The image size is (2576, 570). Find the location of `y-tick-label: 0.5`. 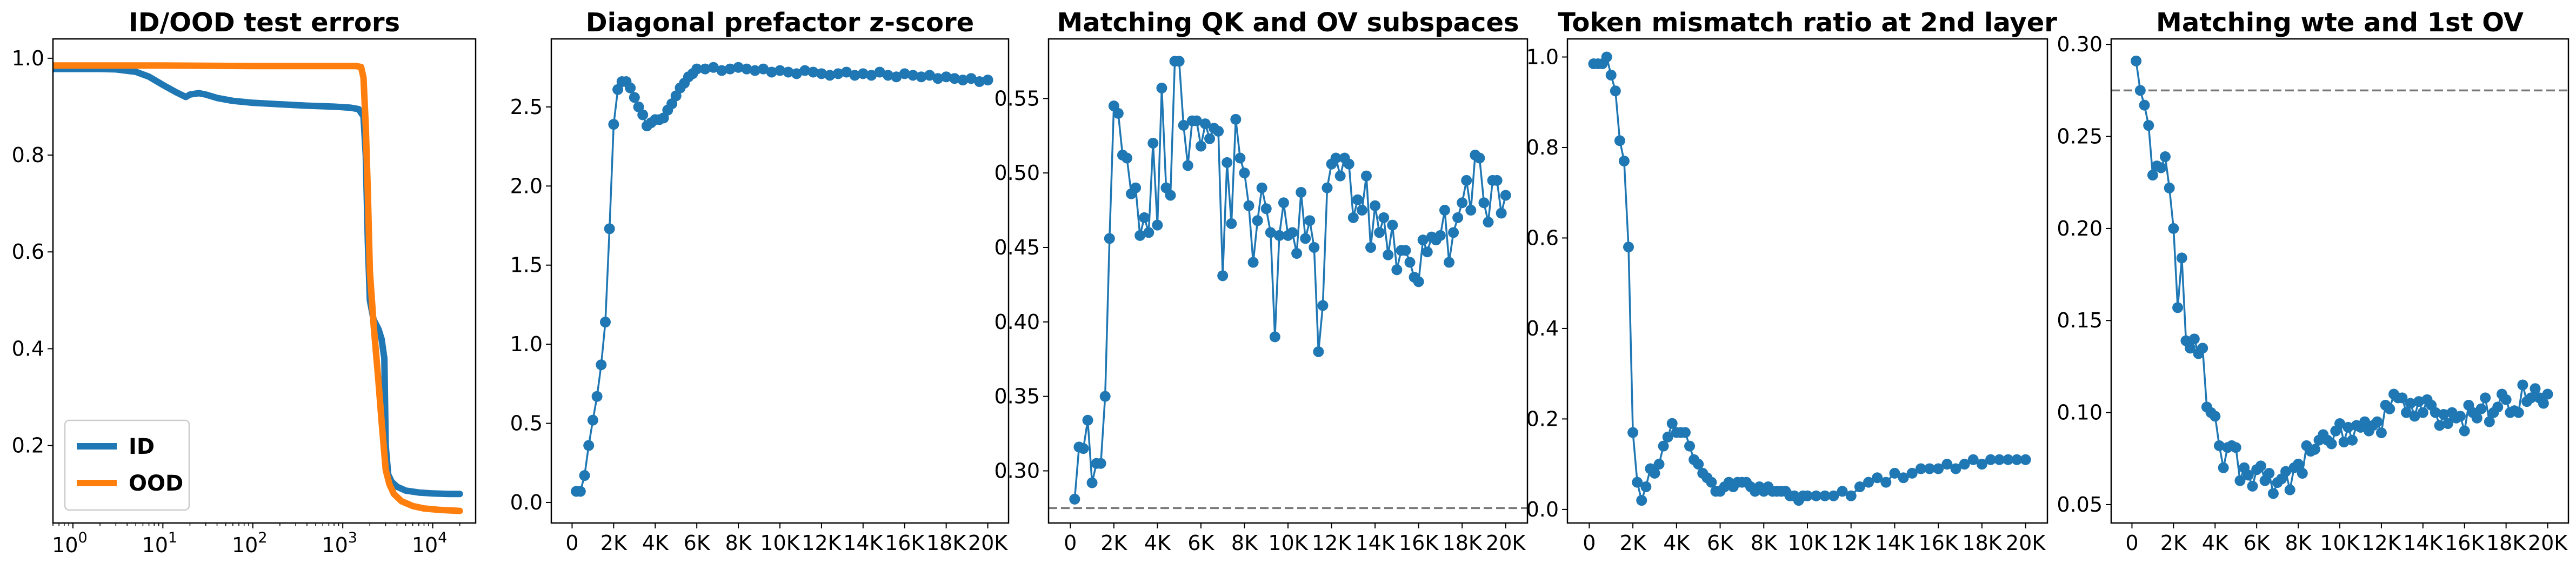

y-tick-label: 0.5 is located at coordinates (526, 423).